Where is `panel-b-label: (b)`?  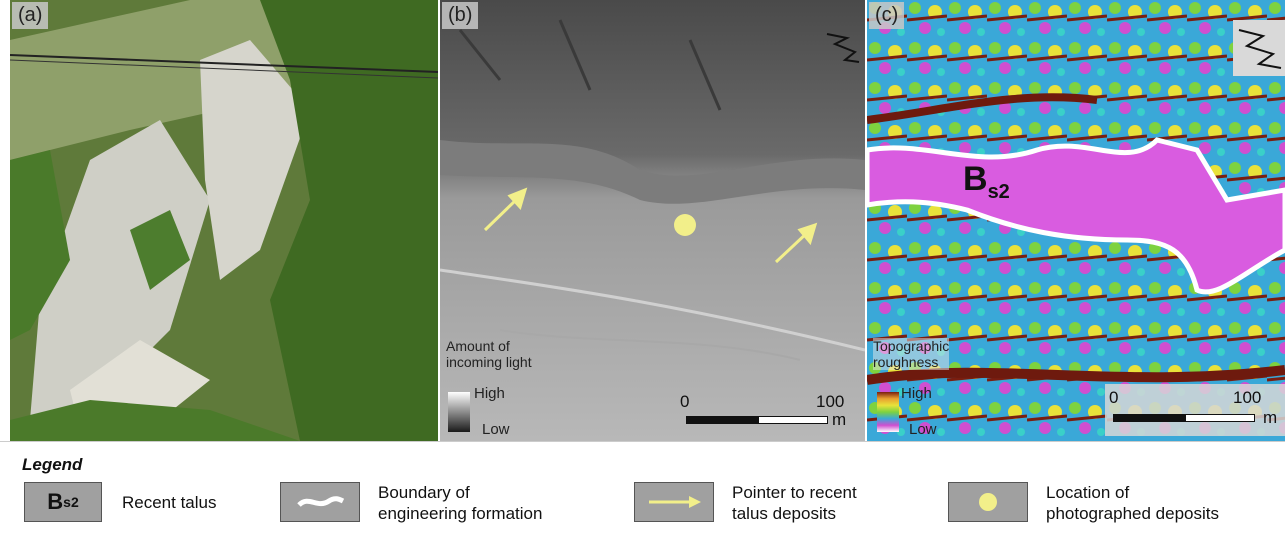
panel-b-label: (b) is located at coordinates (460, 15).